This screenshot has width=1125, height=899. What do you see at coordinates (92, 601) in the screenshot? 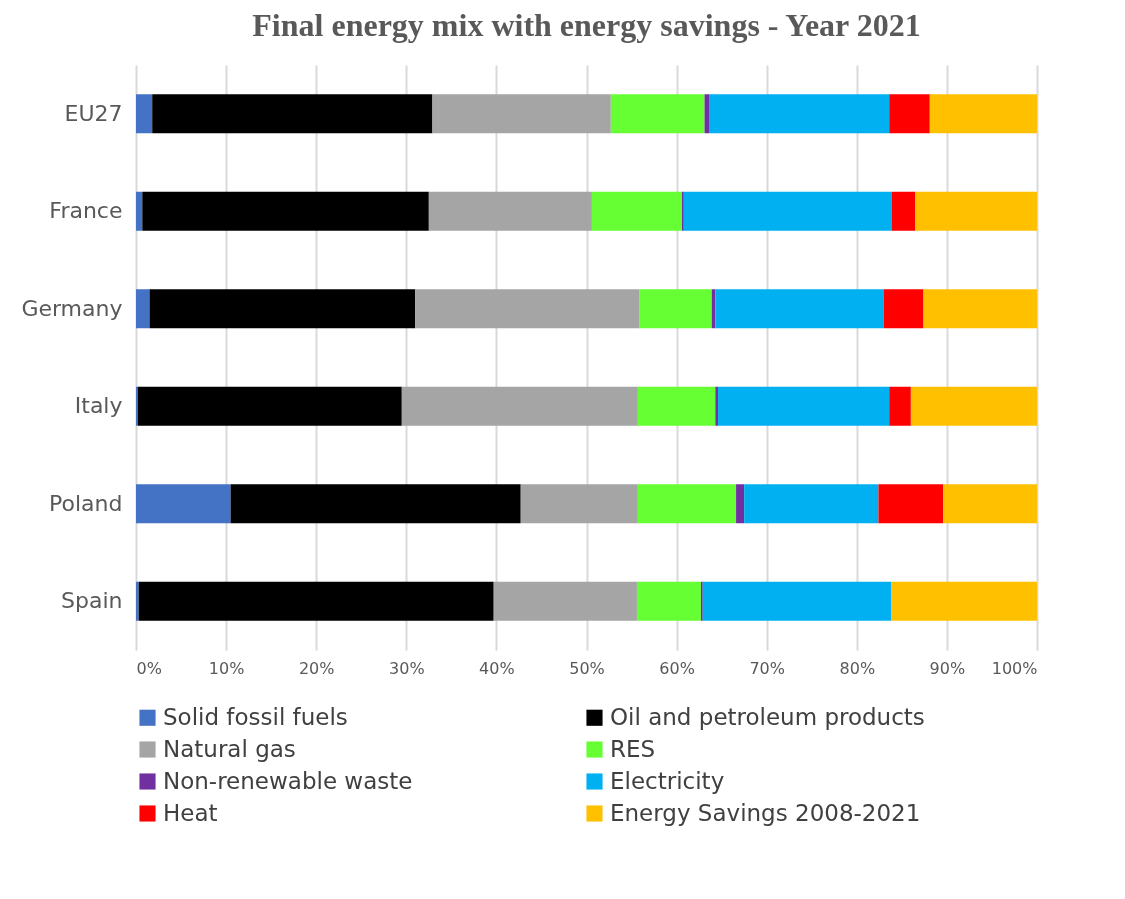
I see `y-tick-label: Spain` at bounding box center [92, 601].